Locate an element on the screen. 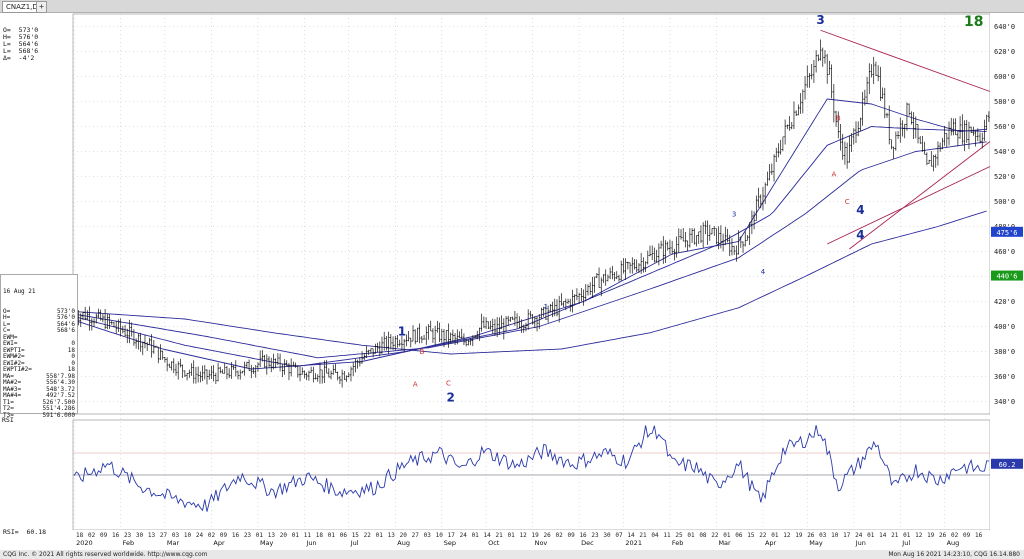 This screenshot has width=1024, height=559. day-tick-label: 24 is located at coordinates (200, 535).